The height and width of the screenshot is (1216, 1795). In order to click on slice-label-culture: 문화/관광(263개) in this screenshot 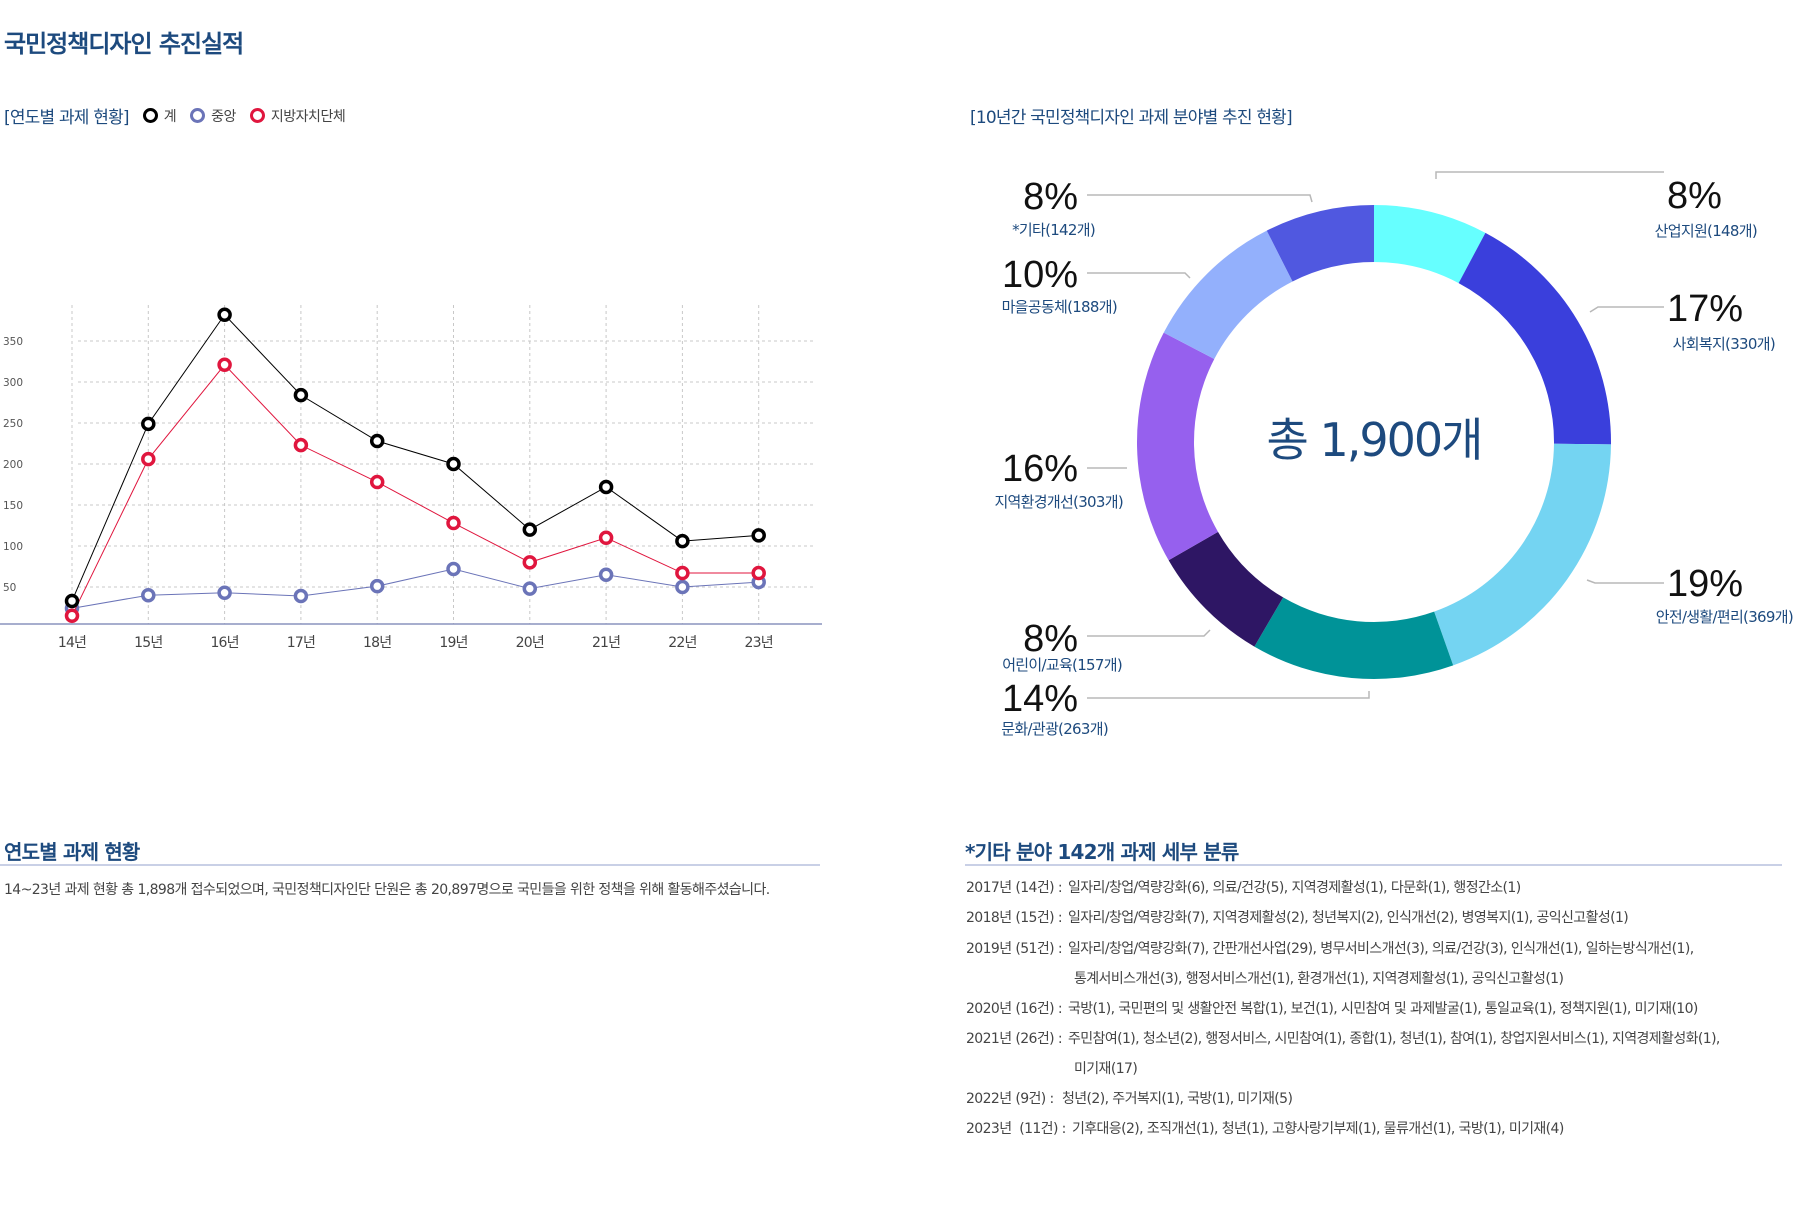, I will do `click(1054, 729)`.